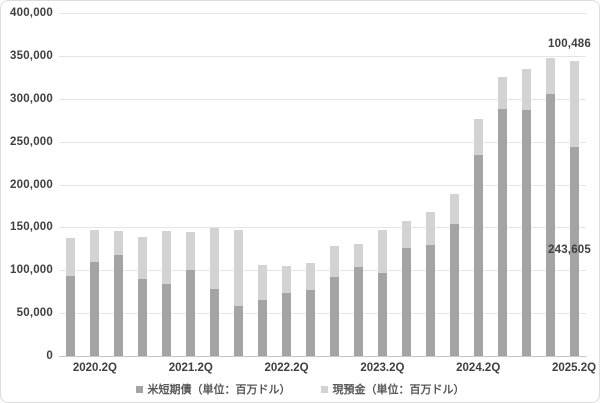 This screenshot has height=403, width=600. What do you see at coordinates (219, 390) in the screenshot?
I see `tbills-legend-label: 米短期債（単位：百万ドル）` at bounding box center [219, 390].